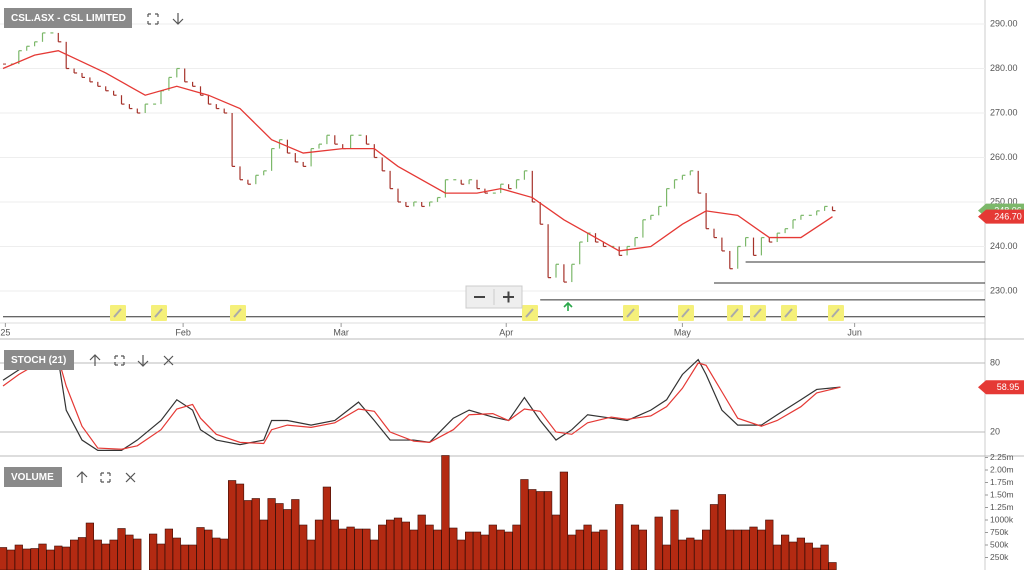  I want to click on y-tick-label: 750k, so click(999, 532).